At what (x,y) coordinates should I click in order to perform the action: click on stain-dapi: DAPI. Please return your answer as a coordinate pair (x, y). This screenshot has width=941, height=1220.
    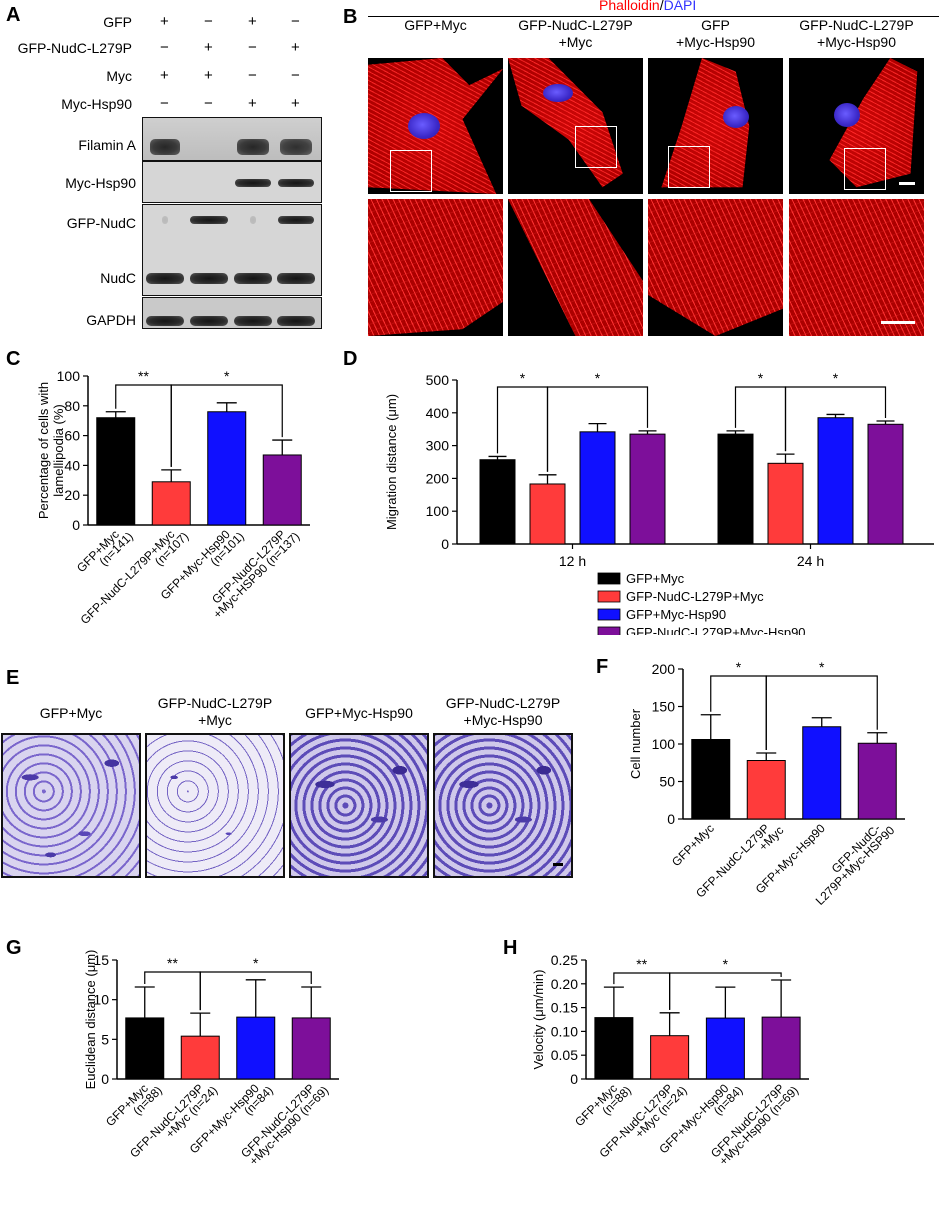
    Looking at the image, I should click on (680, 6).